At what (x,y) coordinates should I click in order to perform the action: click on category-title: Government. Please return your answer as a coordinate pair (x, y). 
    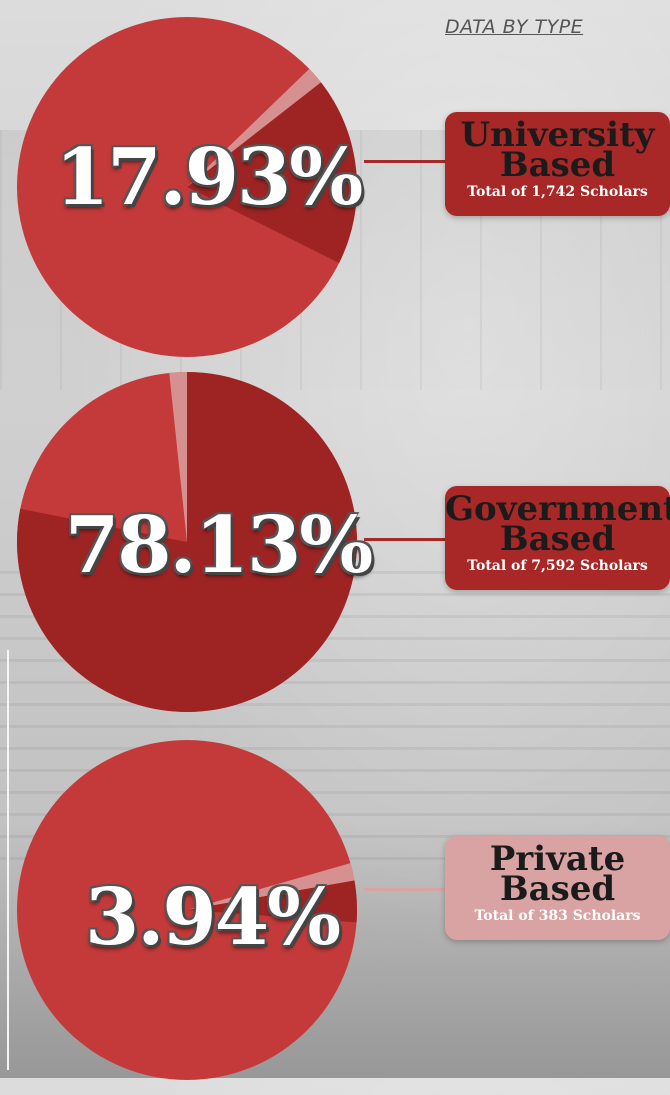
    Looking at the image, I should click on (557, 509).